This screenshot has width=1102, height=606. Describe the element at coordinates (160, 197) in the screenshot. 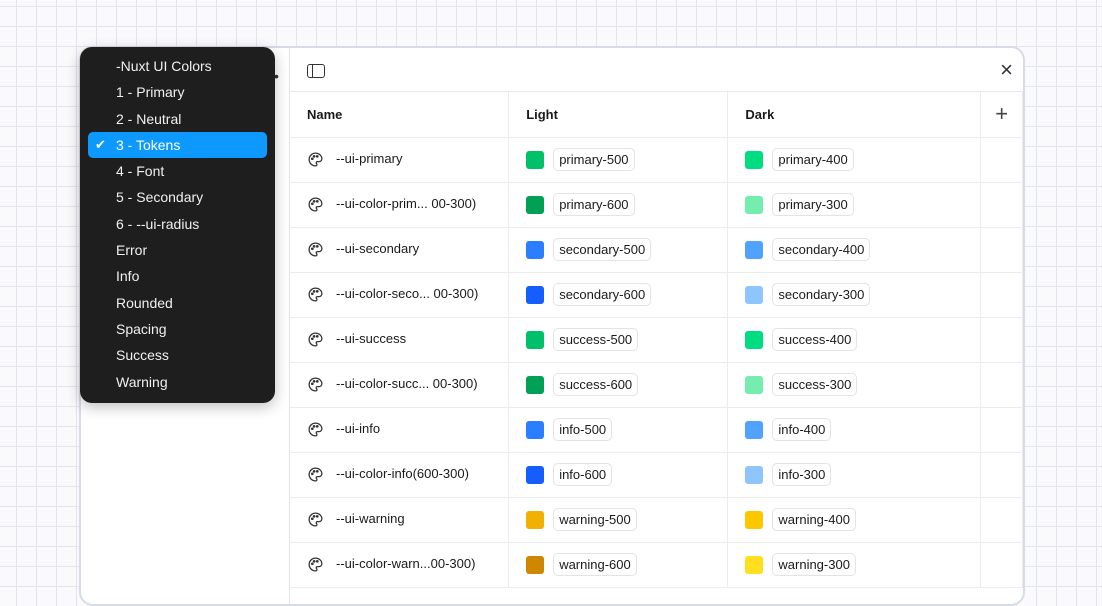

I see `menu-item-label: 5 - Secondary` at that location.